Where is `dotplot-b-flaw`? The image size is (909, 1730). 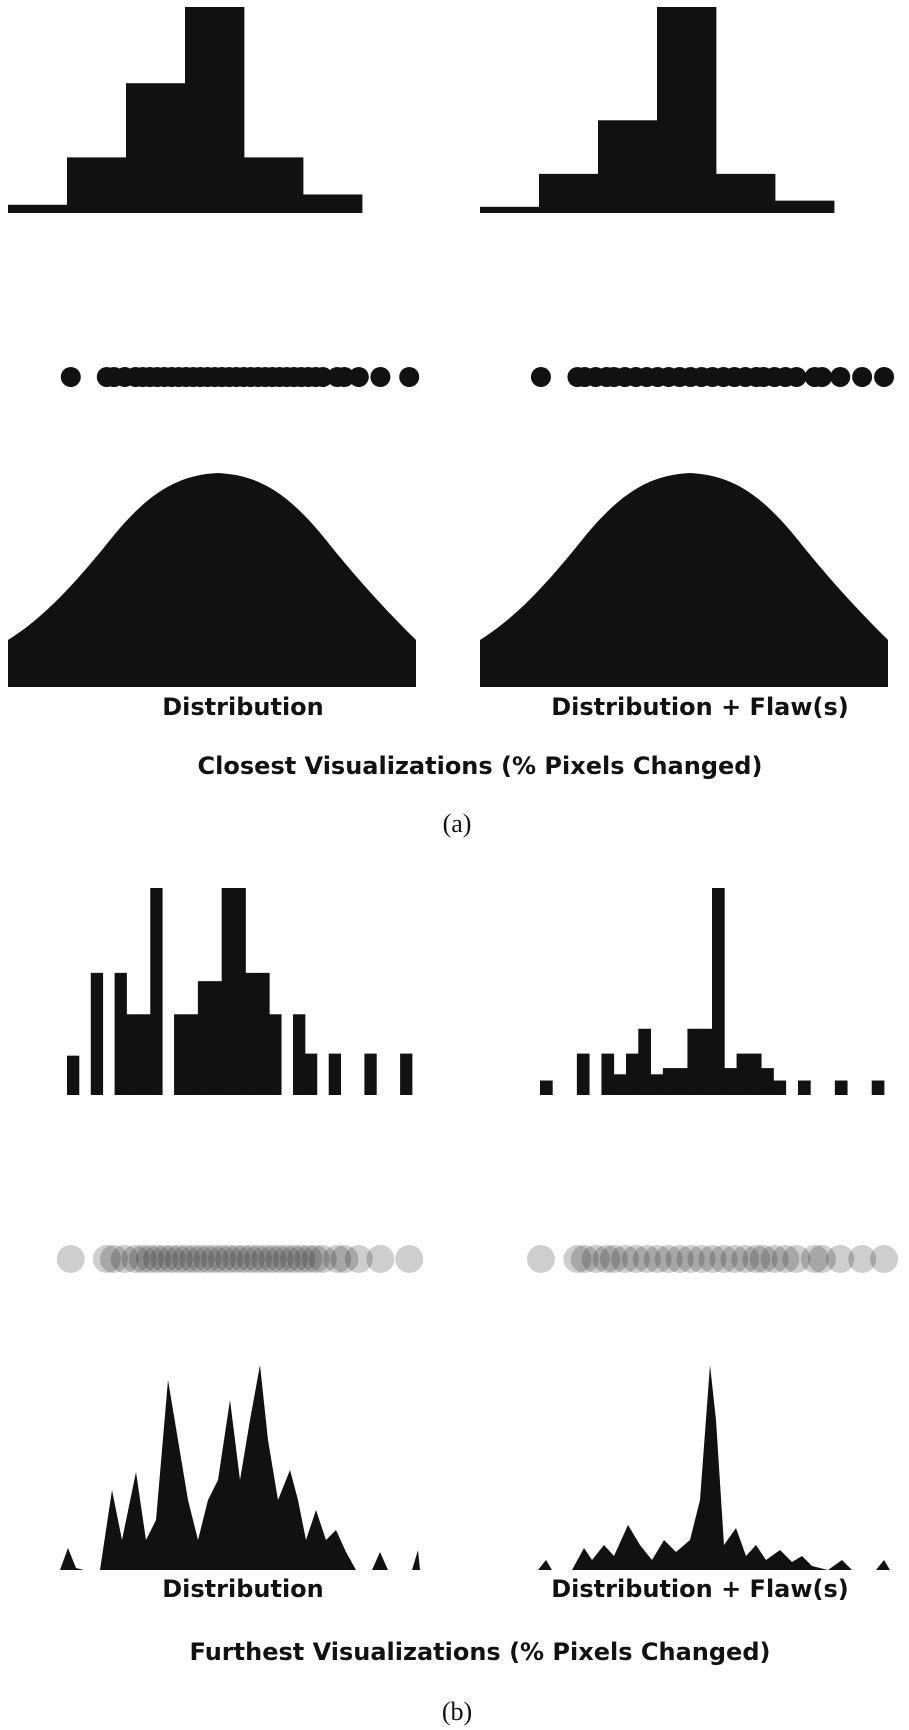
dotplot-b-flaw is located at coordinates (712, 1259).